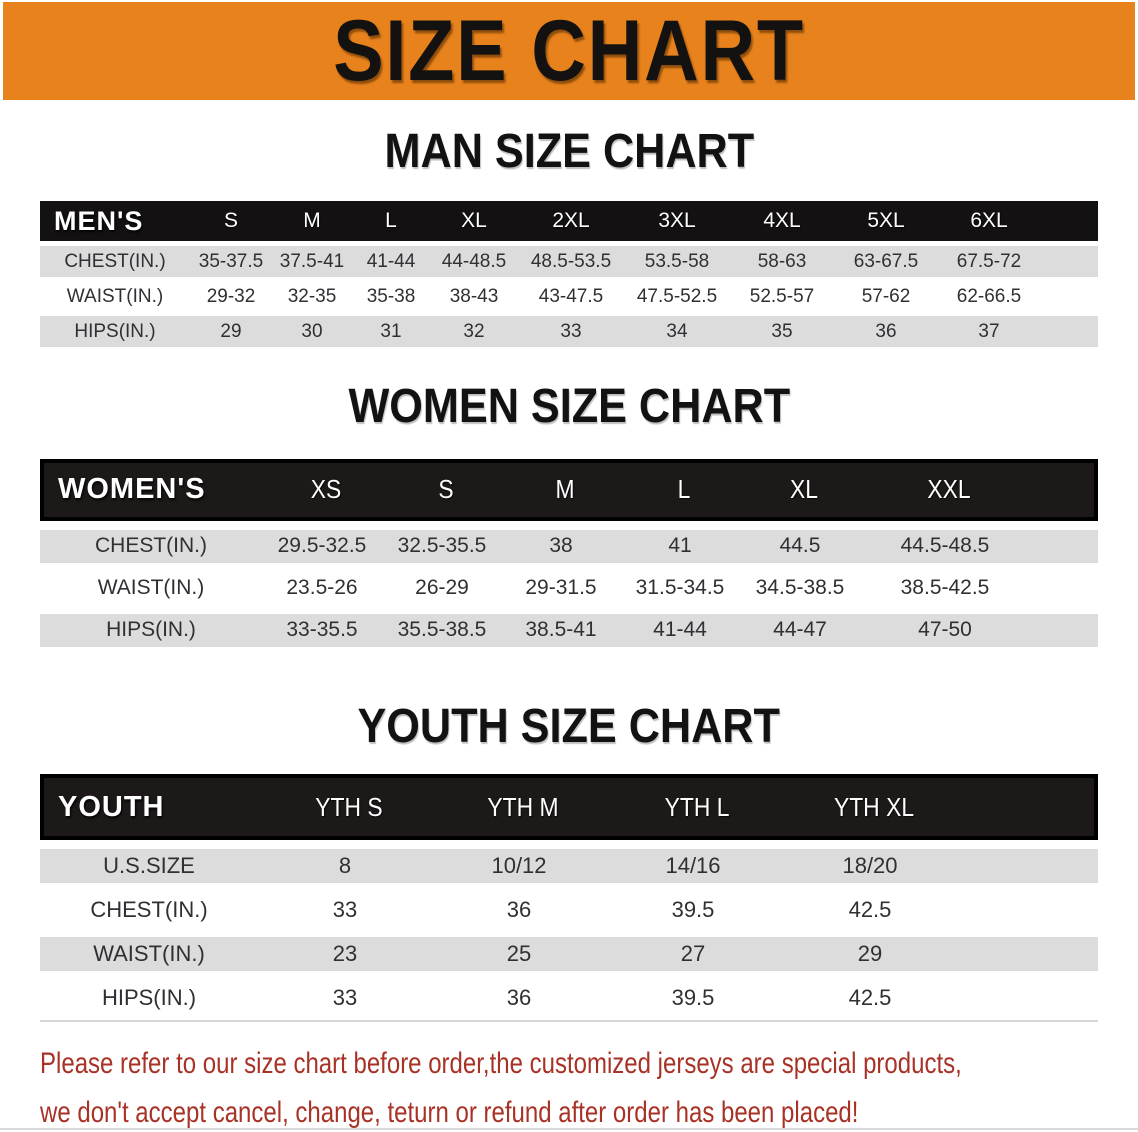 This screenshot has width=1138, height=1132. Describe the element at coordinates (874, 806) in the screenshot. I see `column-header: YTH XL` at that location.